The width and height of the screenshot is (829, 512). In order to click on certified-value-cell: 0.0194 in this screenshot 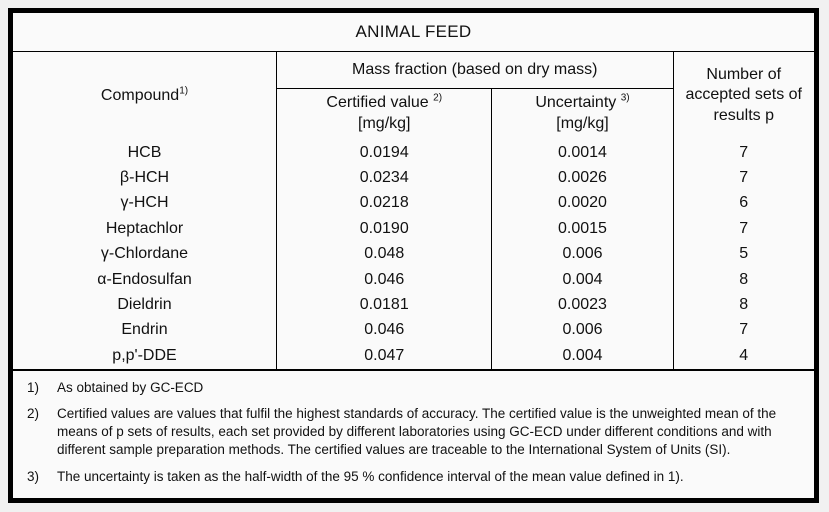, I will do `click(384, 153)`.